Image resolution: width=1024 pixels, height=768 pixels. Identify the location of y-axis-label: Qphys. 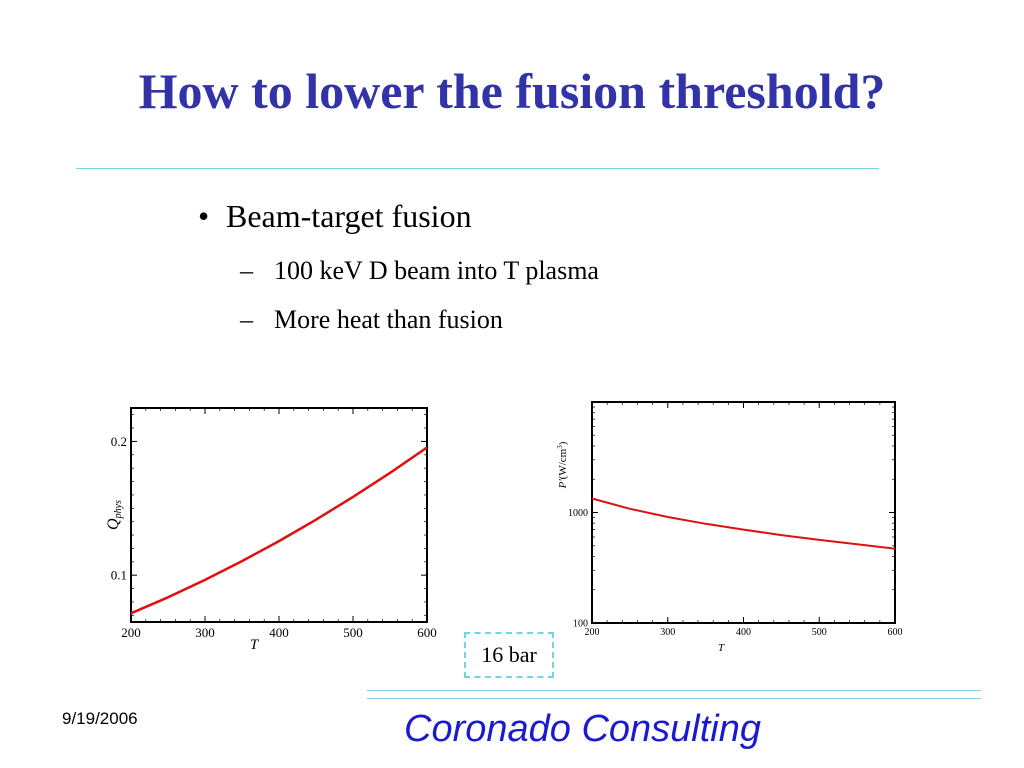
(114, 515).